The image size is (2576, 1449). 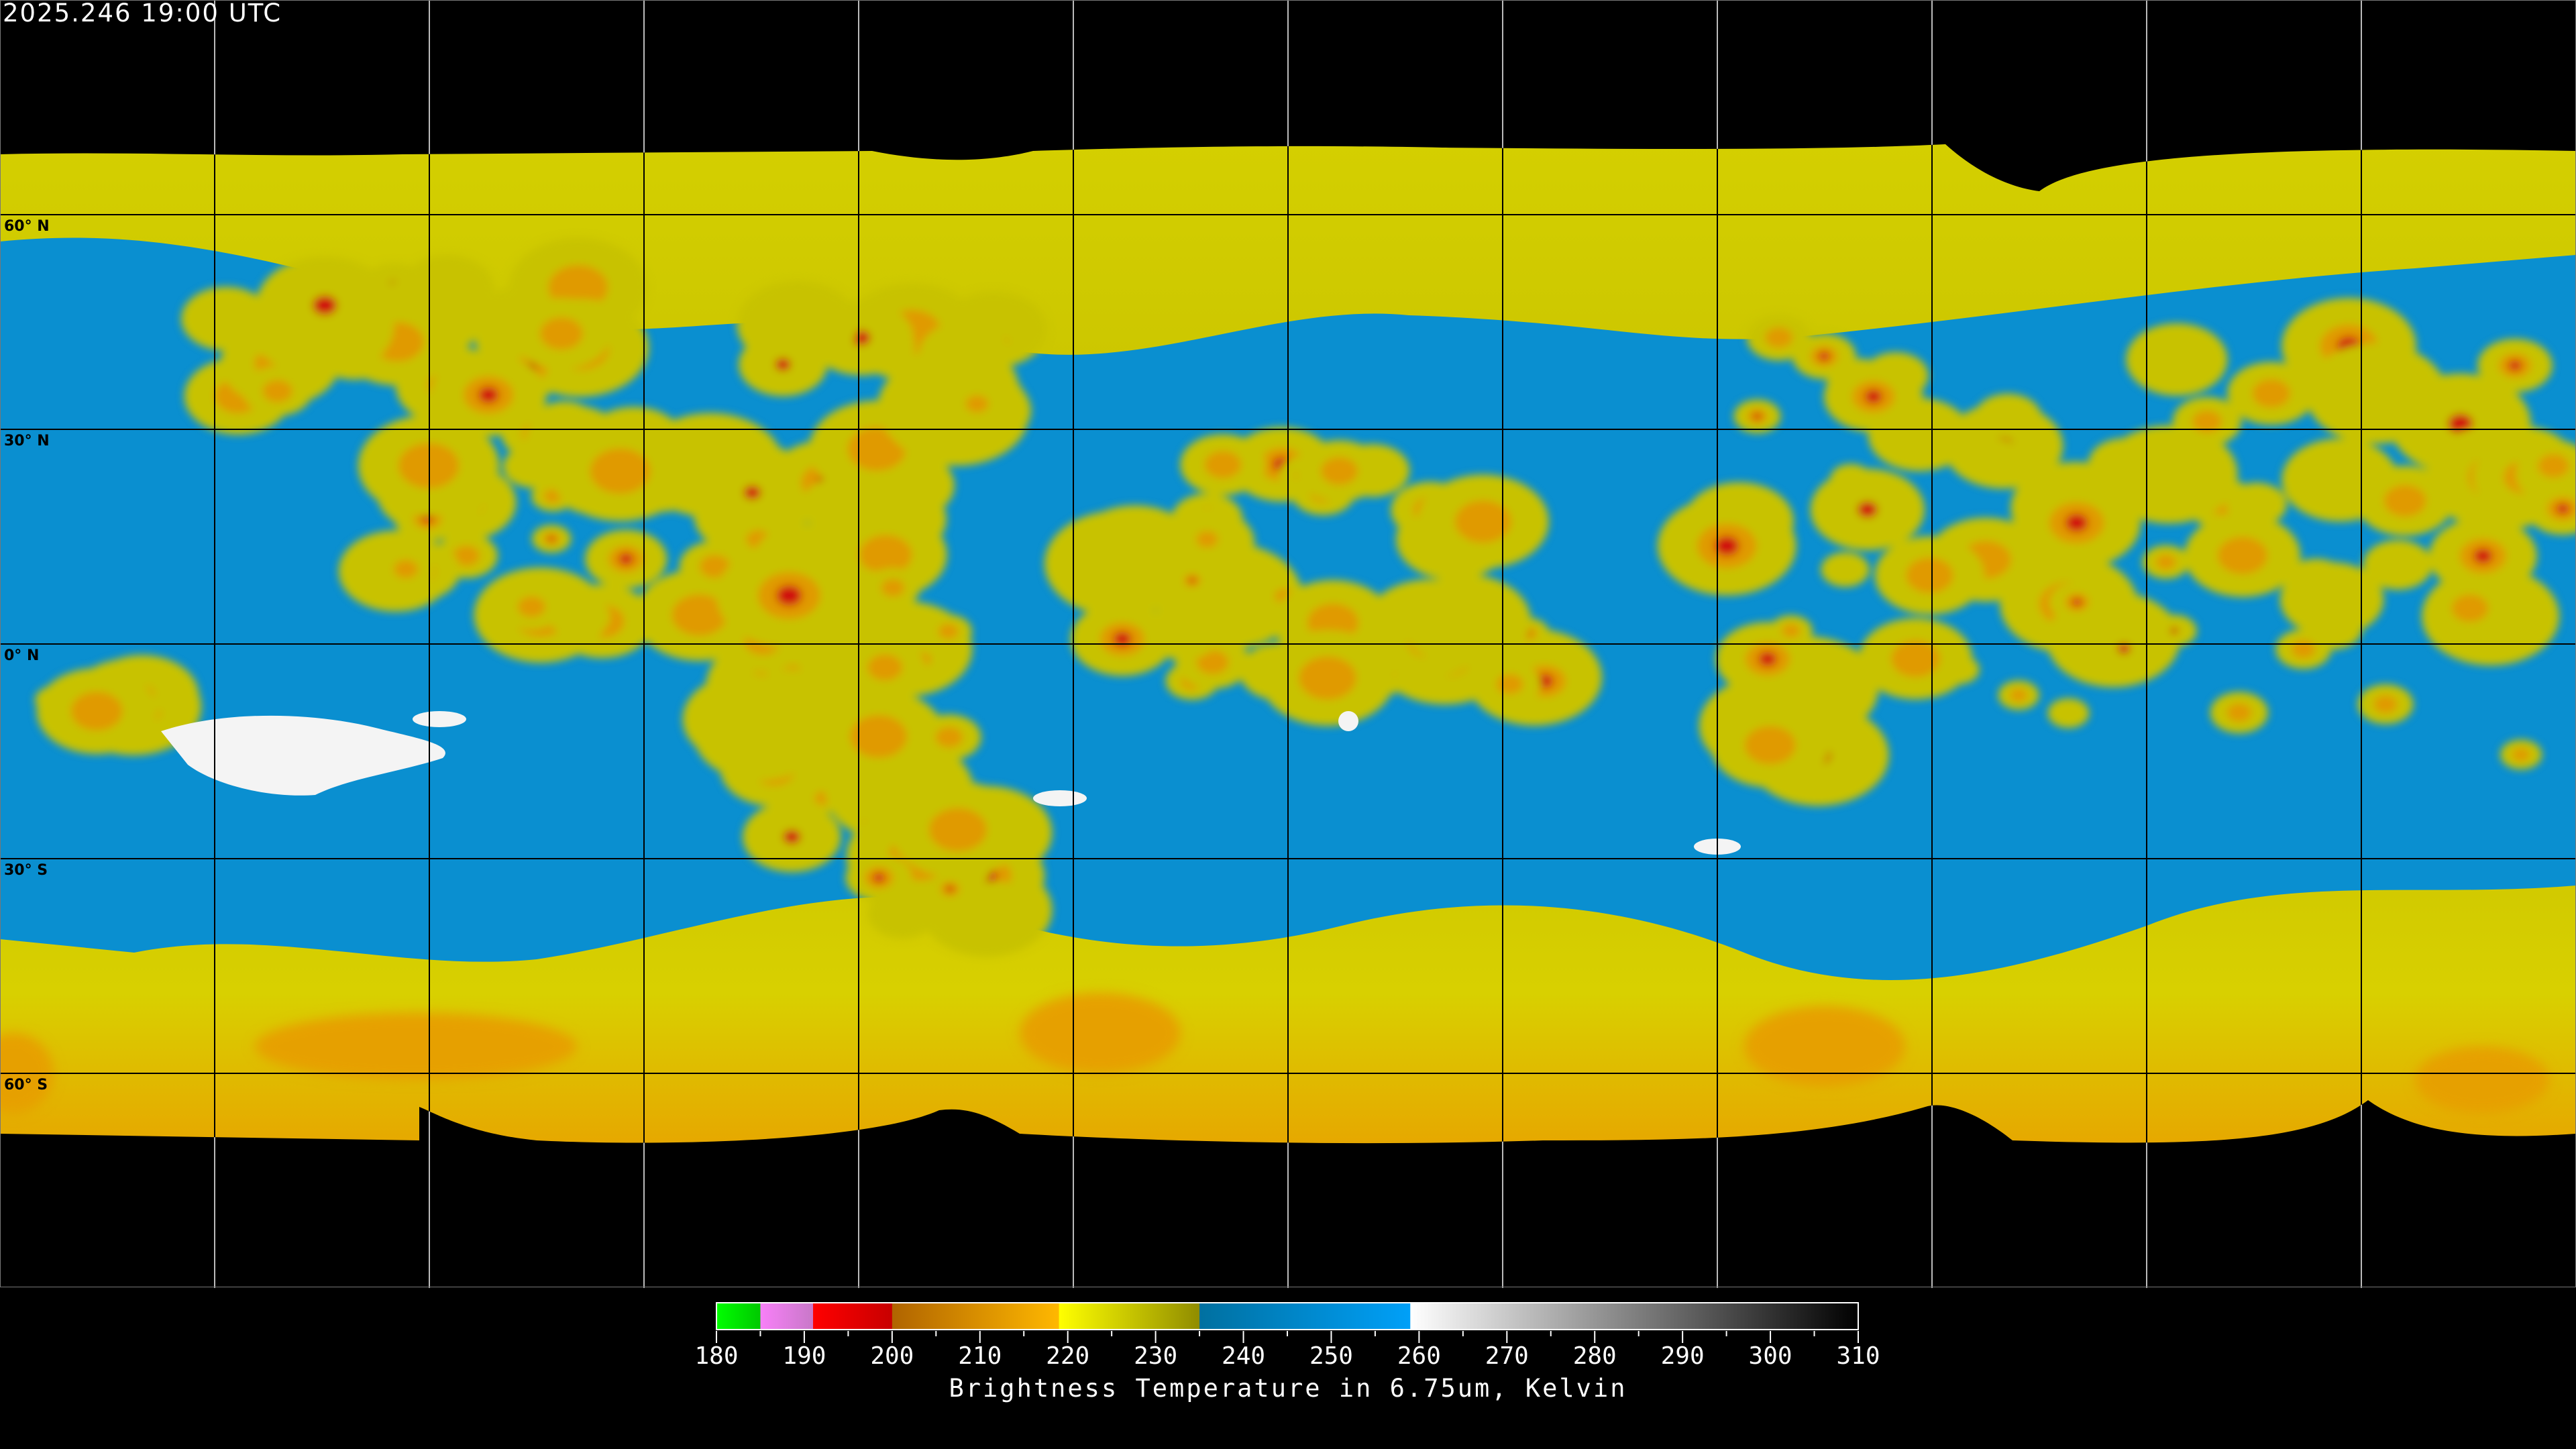 I want to click on colorbar-tick-label: 270, so click(x=1507, y=1356).